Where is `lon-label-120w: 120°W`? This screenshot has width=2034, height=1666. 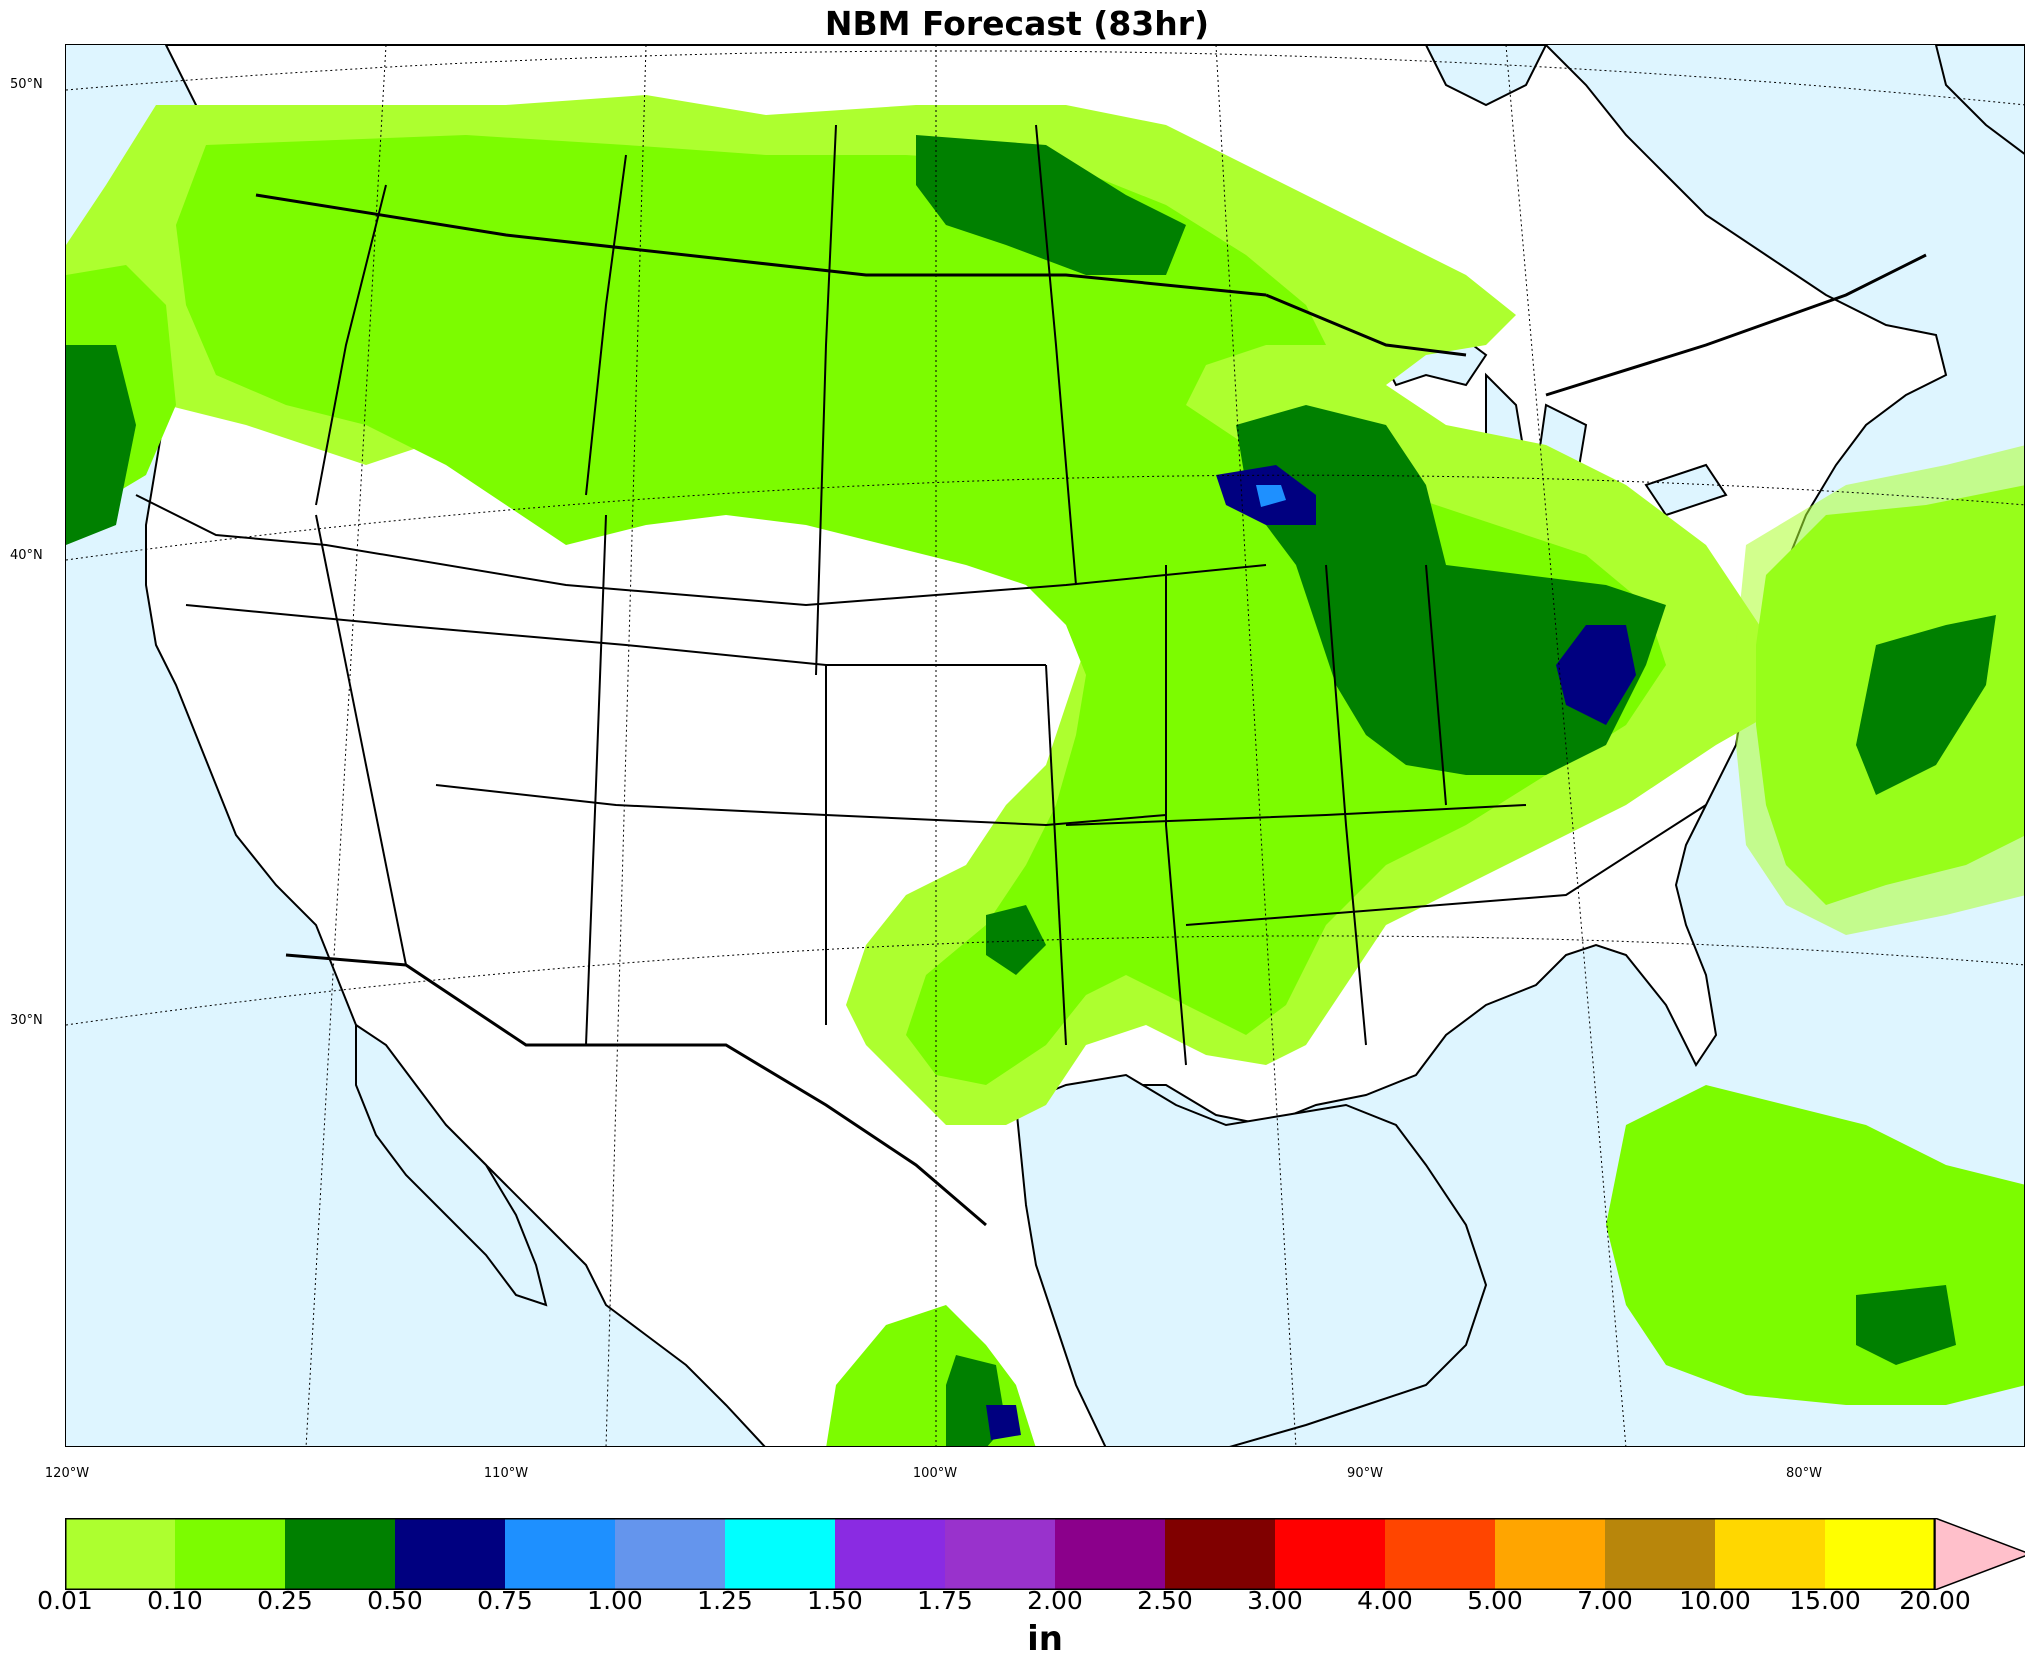
lon-label-120w: 120°W is located at coordinates (67, 1473).